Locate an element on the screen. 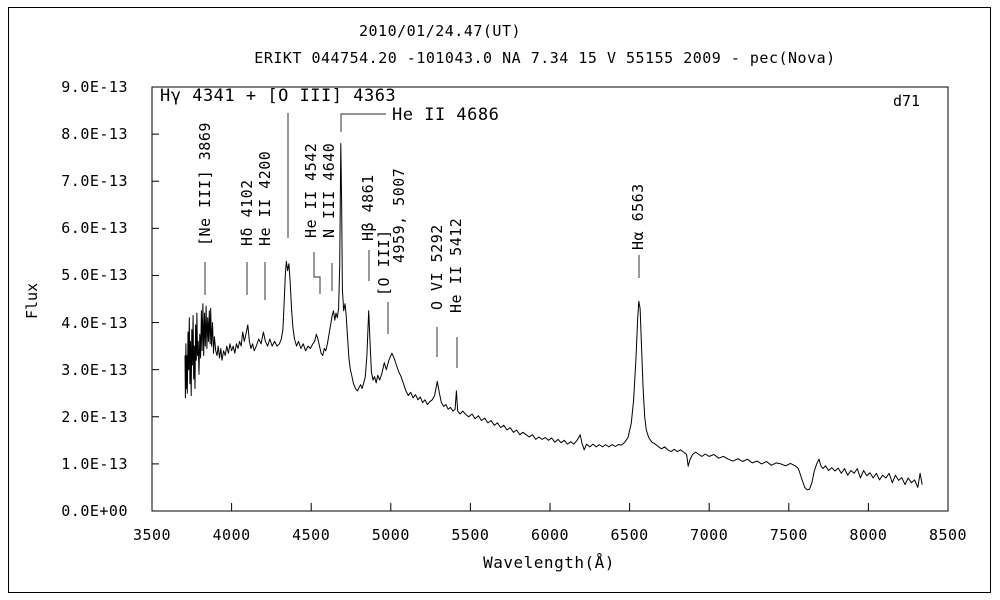 This screenshot has height=600, width=1000. y-tick-label: 2.0E-13 is located at coordinates (94, 416).